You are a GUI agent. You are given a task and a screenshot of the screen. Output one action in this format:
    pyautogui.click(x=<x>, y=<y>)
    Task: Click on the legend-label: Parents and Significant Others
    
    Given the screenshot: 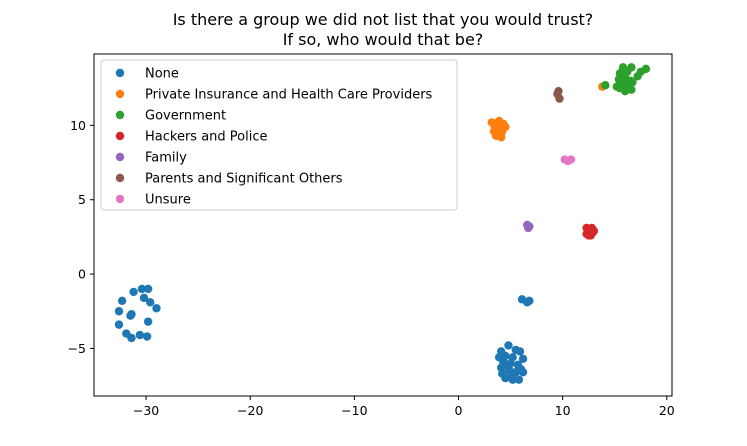 What is the action you would take?
    pyautogui.click(x=244, y=179)
    